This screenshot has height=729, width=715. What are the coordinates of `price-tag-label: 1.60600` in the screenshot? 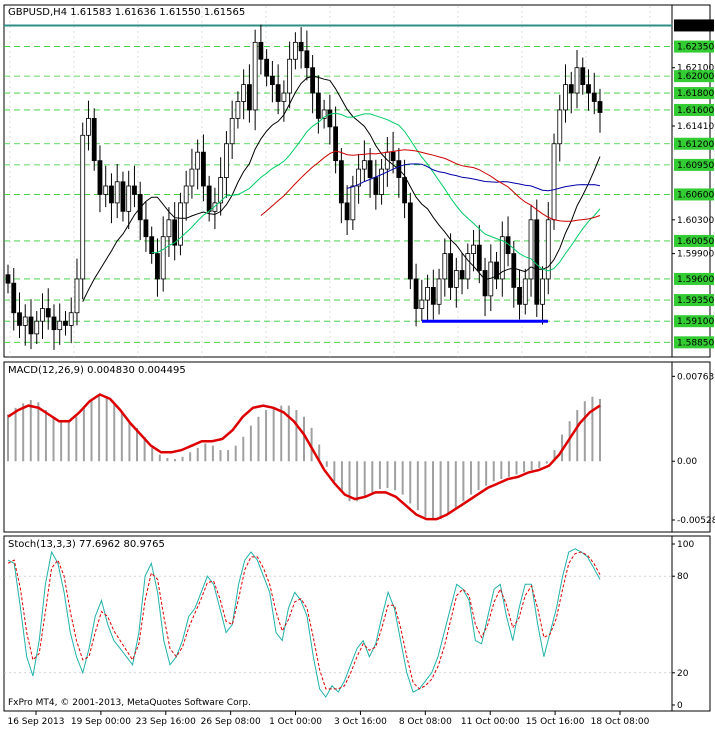 It's located at (695, 195).